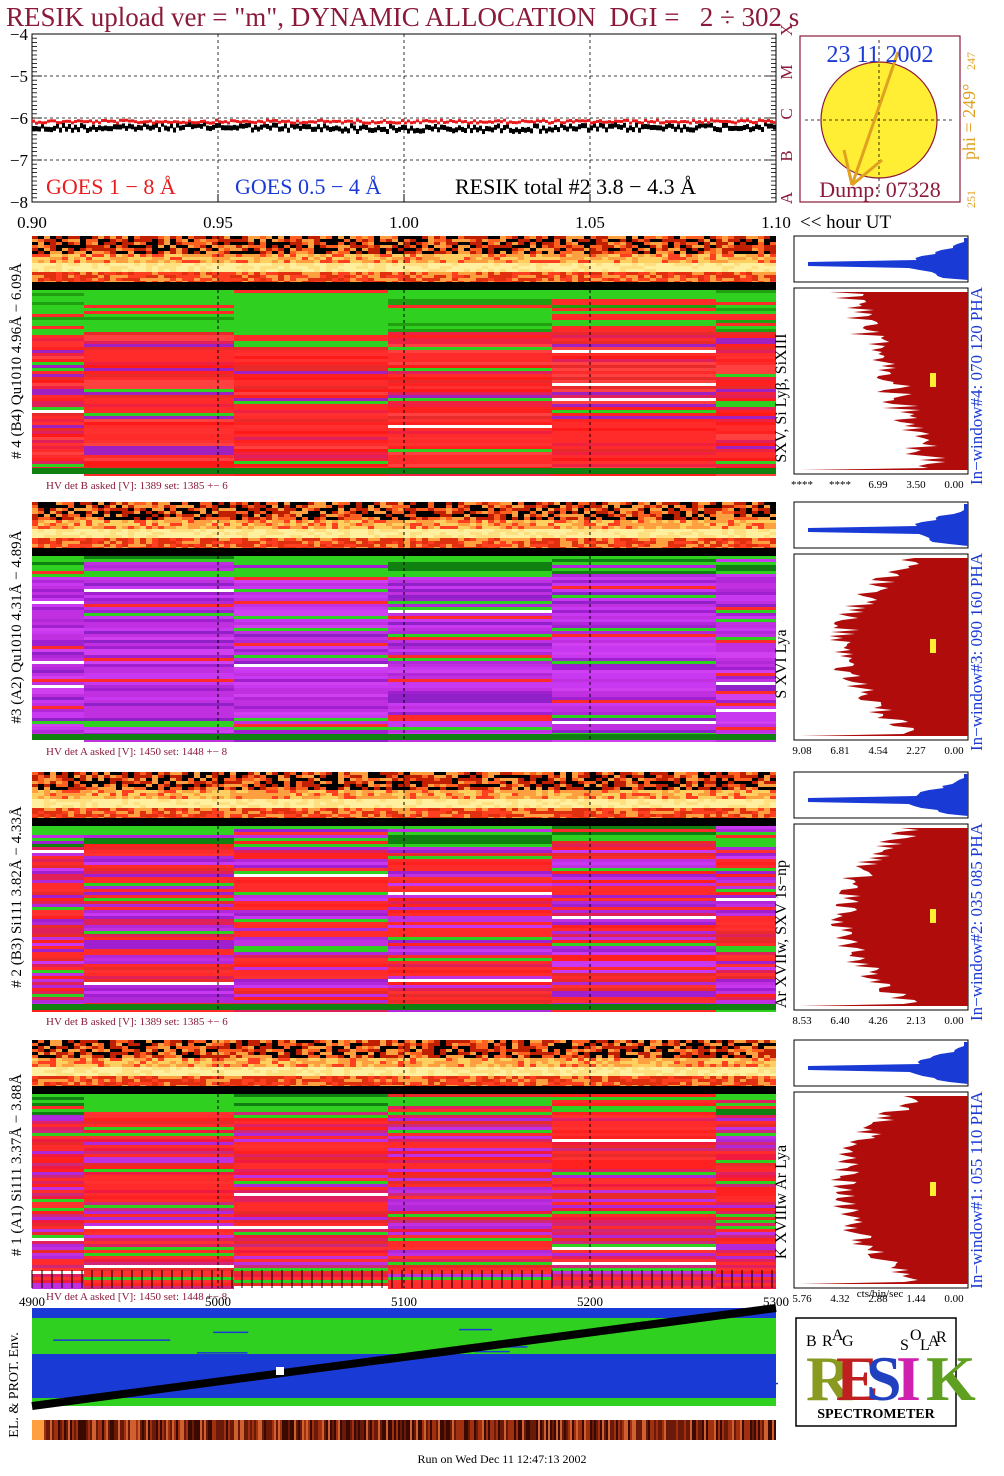 This screenshot has width=1004, height=1476. What do you see at coordinates (969, 122) in the screenshot?
I see `solar-phi-label: phi = 249°` at bounding box center [969, 122].